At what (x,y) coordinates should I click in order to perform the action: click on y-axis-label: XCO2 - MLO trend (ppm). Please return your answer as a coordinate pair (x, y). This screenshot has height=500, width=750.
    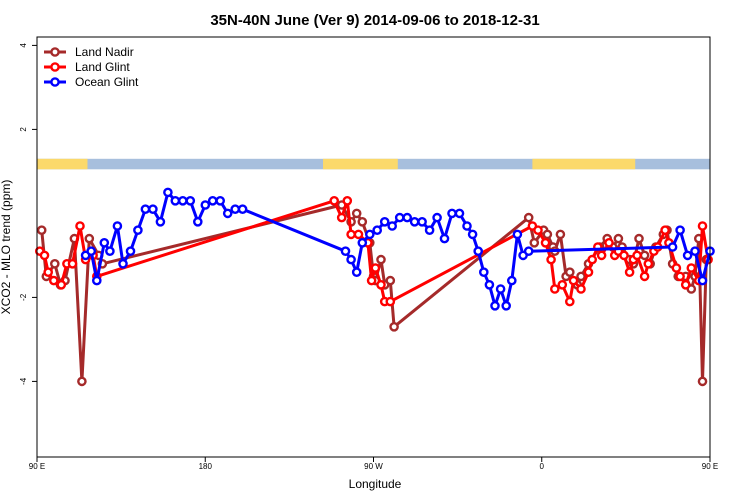
    Looking at the image, I should click on (6, 247).